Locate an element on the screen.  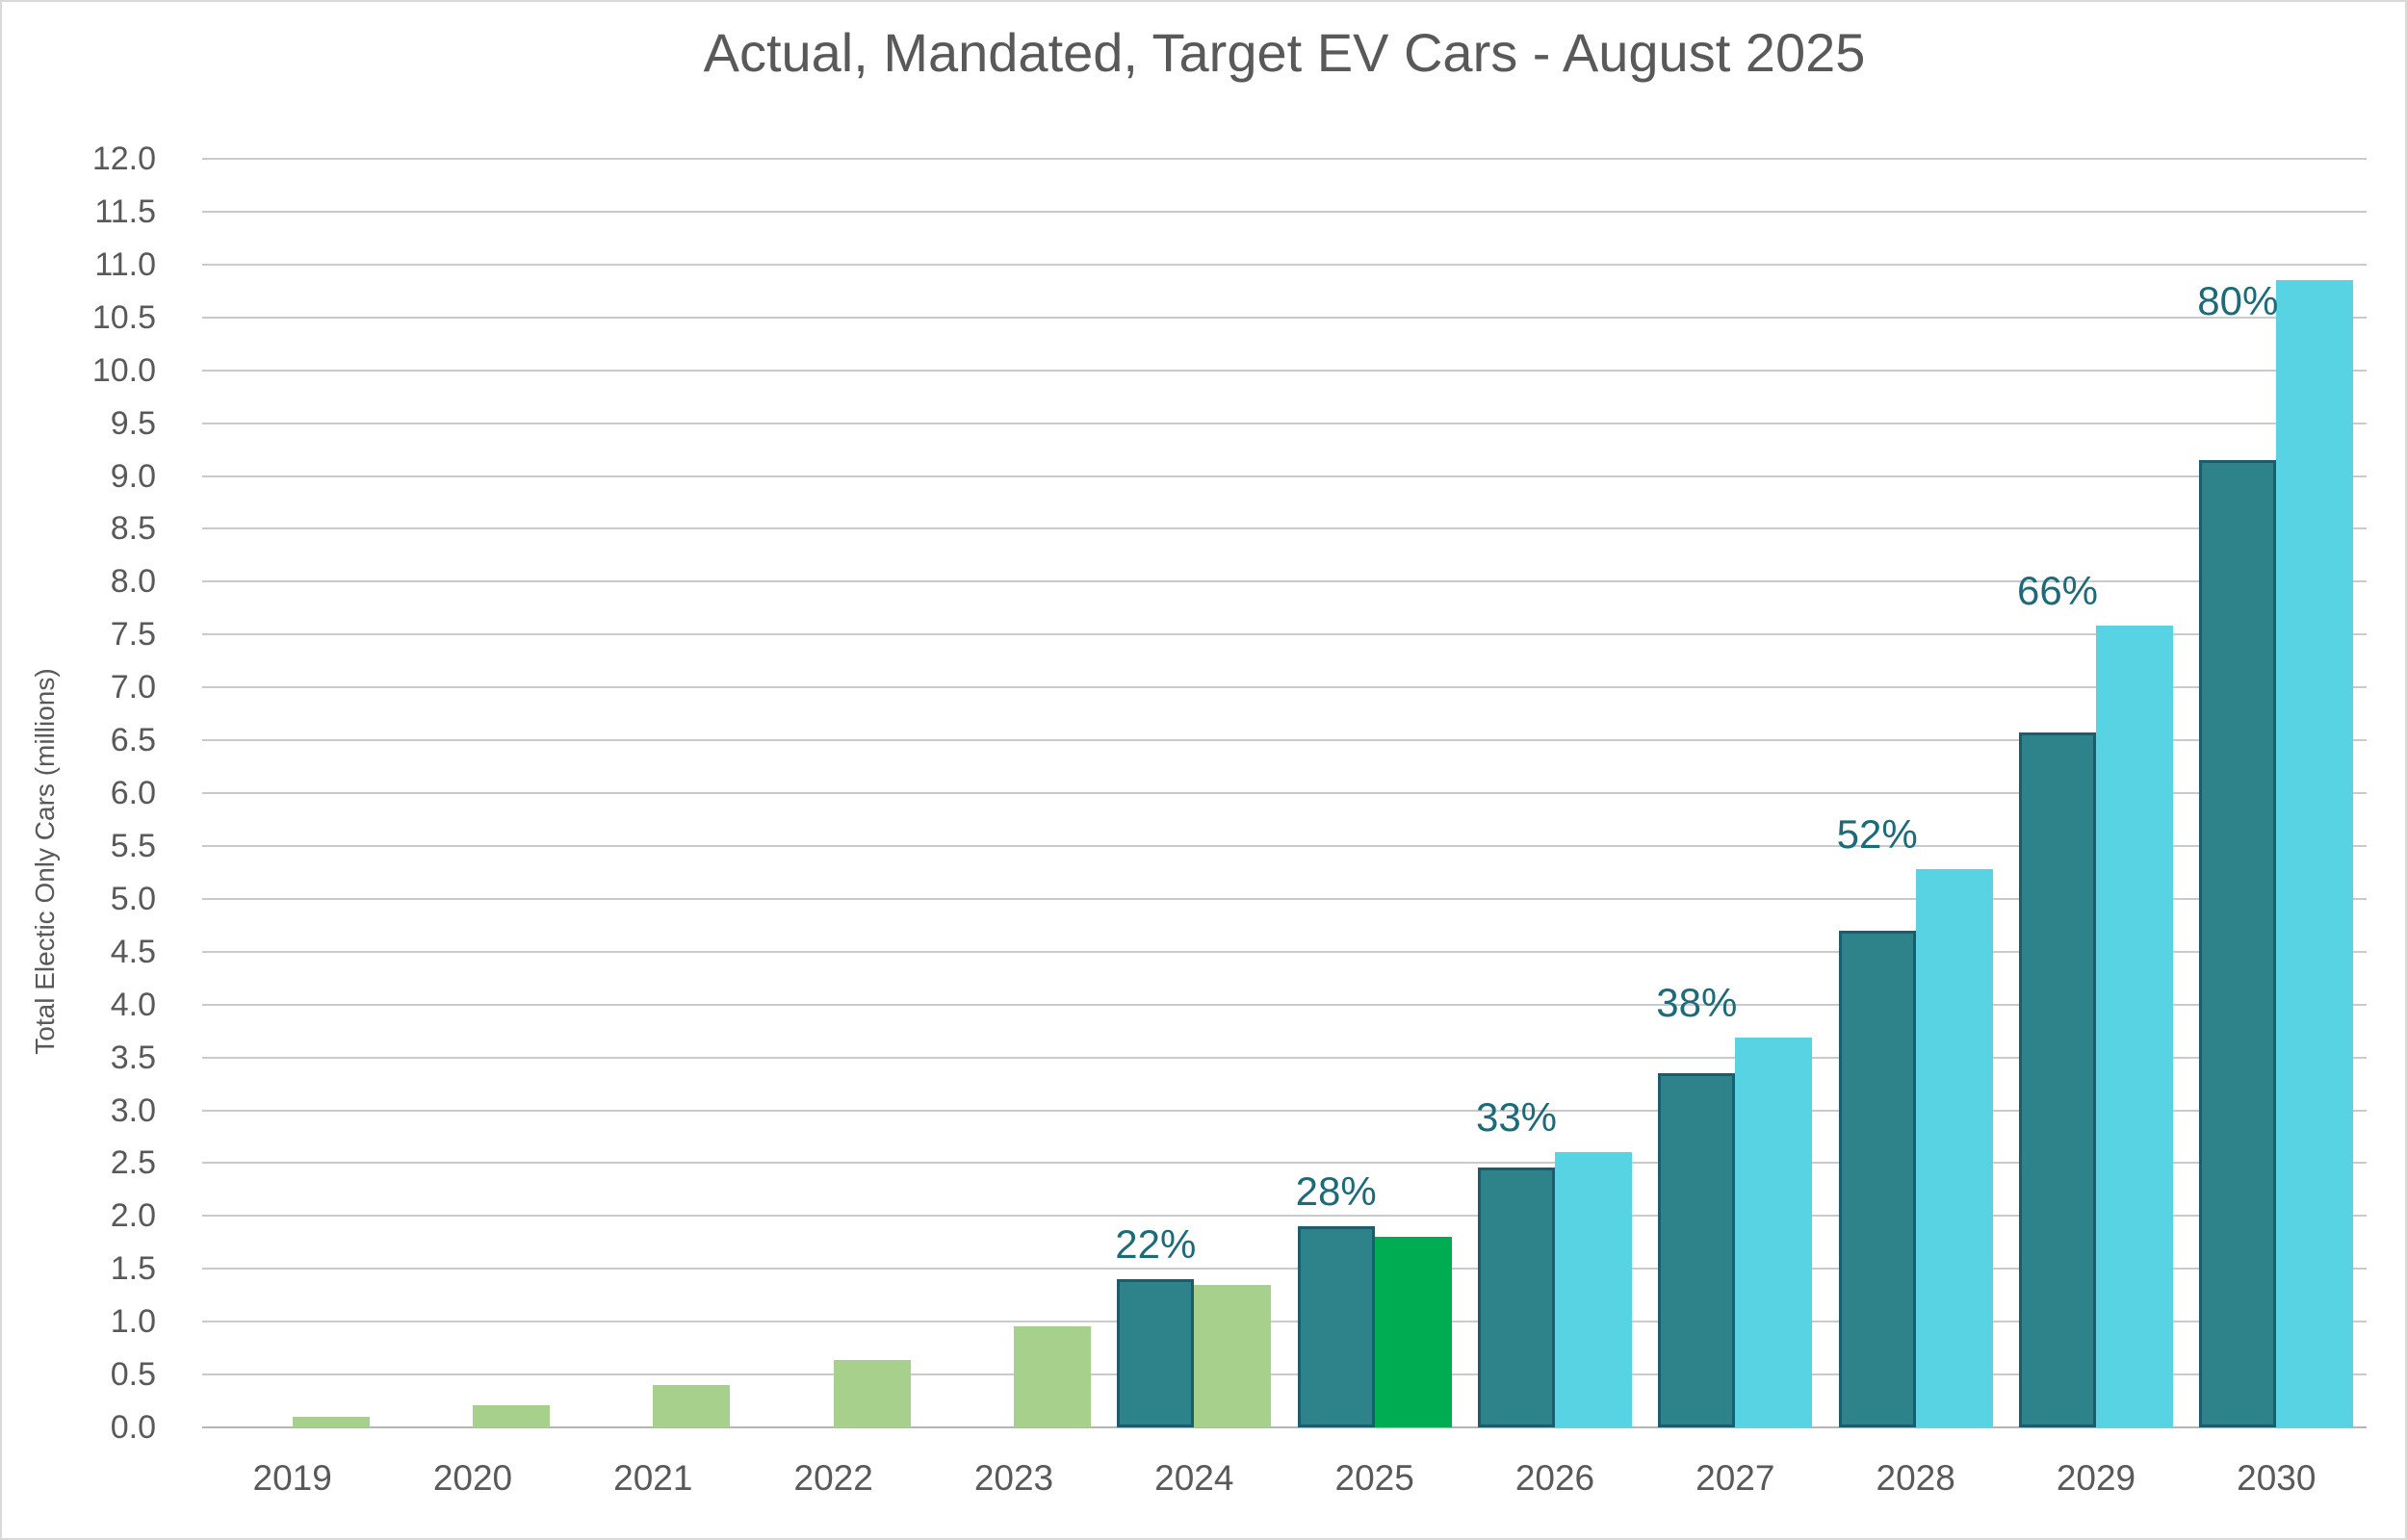
x-axis-label-2029: 2029 is located at coordinates (2096, 1478).